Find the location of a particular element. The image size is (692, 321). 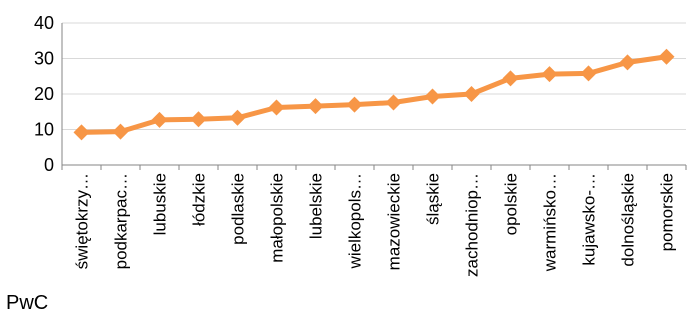

x-tick-label: dolnośląskie is located at coordinates (628, 220).